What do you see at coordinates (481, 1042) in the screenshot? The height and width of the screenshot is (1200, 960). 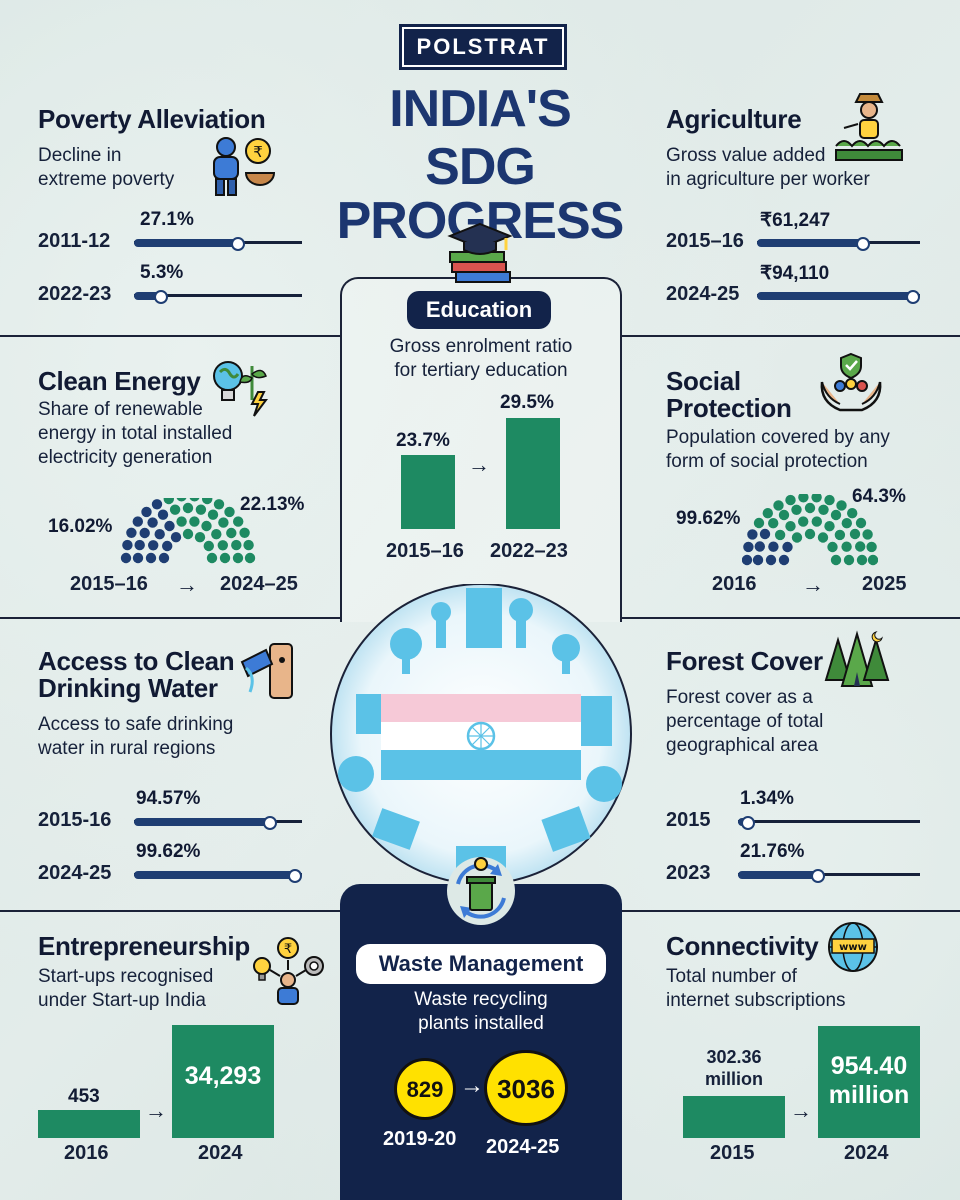 I see `waste-panel` at bounding box center [481, 1042].